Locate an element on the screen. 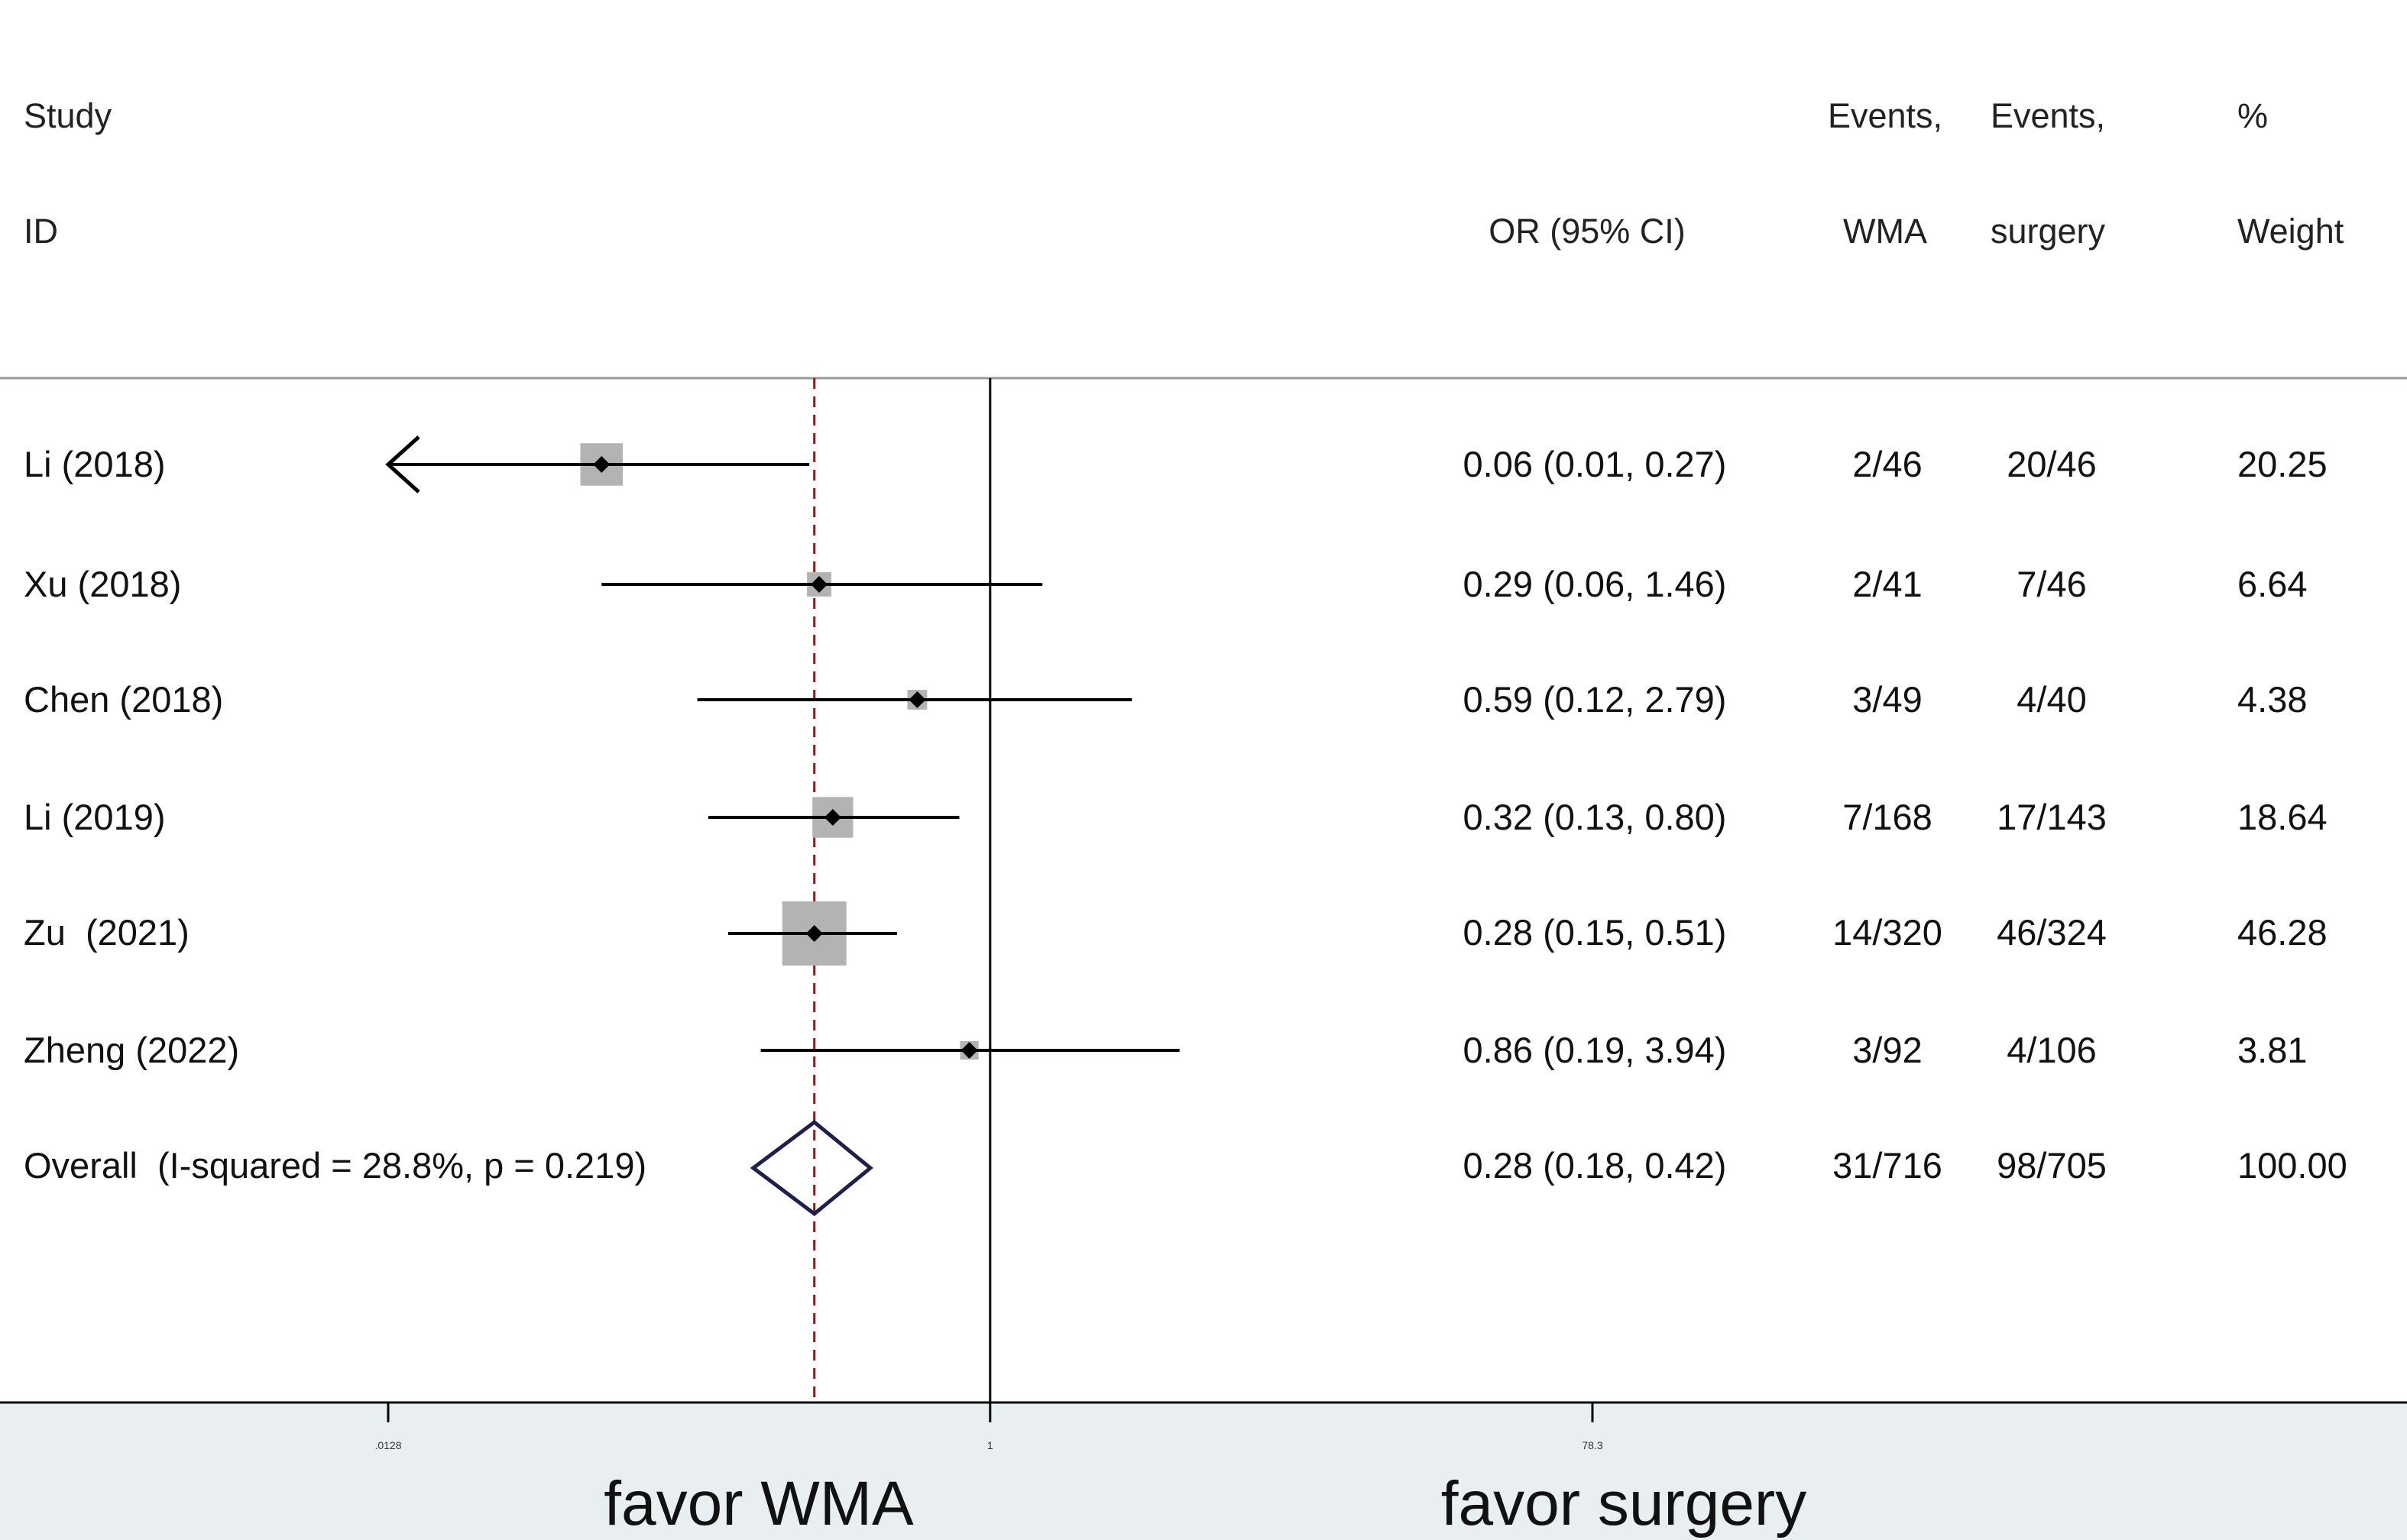 The image size is (2407, 1540). header-weight-1: % is located at coordinates (2252, 115).